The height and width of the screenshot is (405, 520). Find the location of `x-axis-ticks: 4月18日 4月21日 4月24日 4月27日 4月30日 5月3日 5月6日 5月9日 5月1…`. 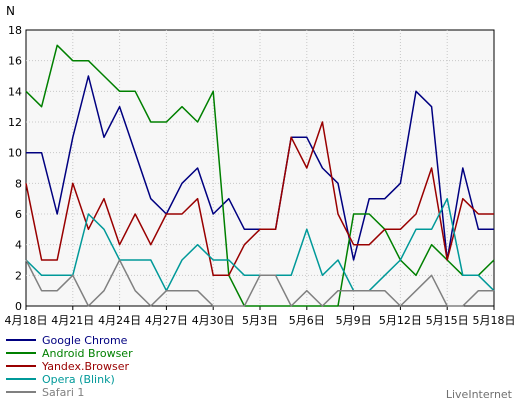

x-axis-ticks: 4月18日 4月21日 4月24日 4月27日 4月30日 5月3日 5月6日 5月9日 5月1… is located at coordinates (260, 316).